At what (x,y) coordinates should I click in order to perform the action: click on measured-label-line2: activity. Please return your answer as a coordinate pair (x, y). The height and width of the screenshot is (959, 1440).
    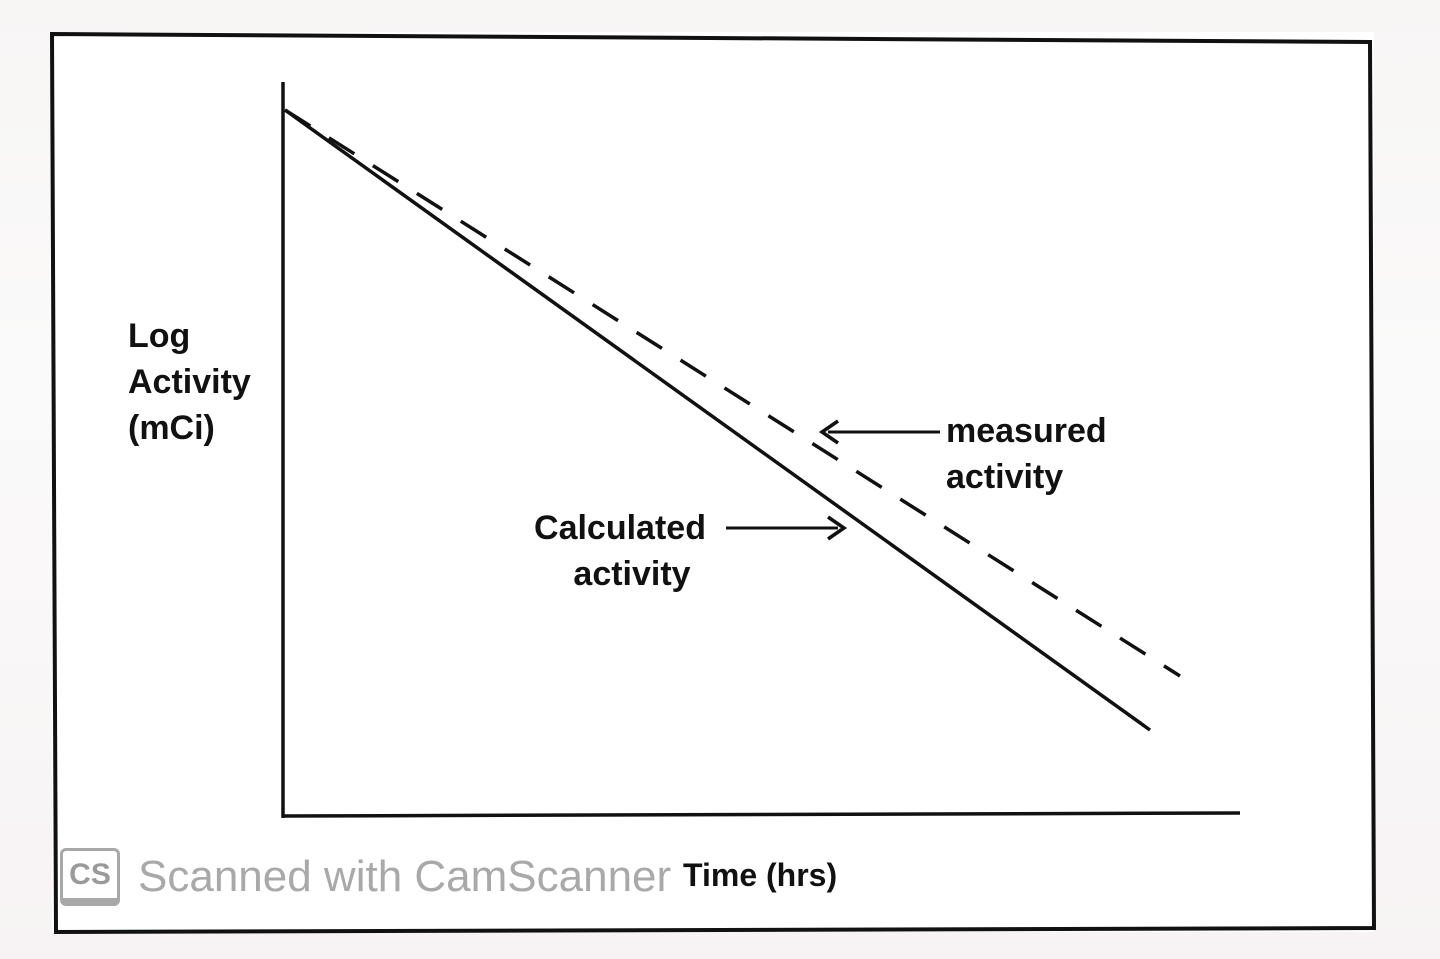
    Looking at the image, I should click on (1005, 477).